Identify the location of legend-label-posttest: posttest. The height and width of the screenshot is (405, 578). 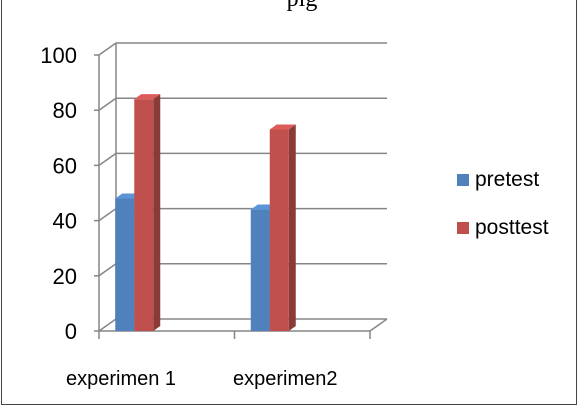
(512, 227).